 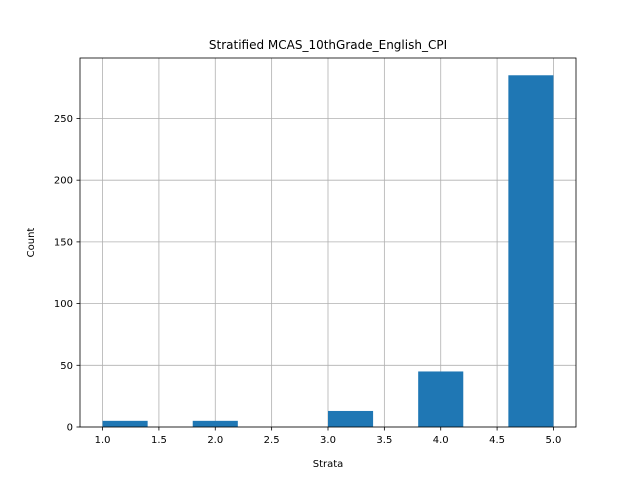 I want to click on x-tick-label: 2.5, so click(x=272, y=440).